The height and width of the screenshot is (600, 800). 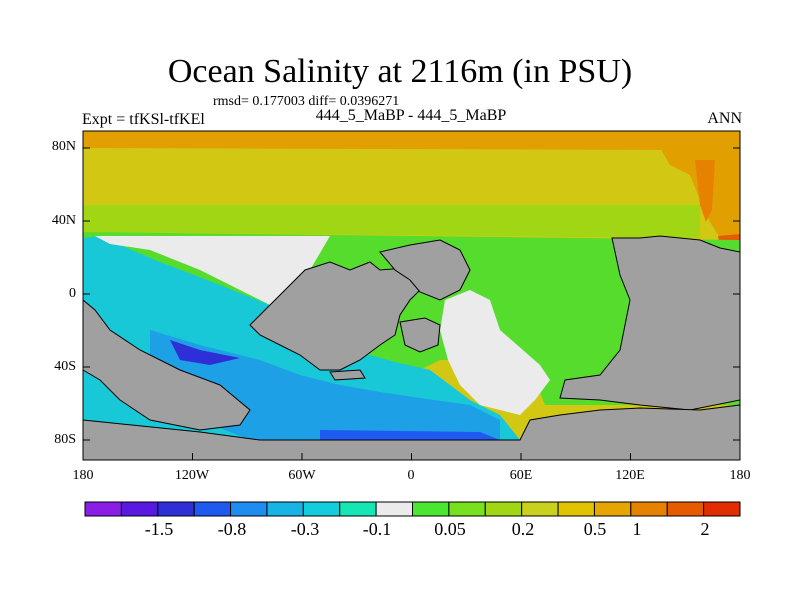 What do you see at coordinates (305, 529) in the screenshot?
I see `colorbar-label: -0.3` at bounding box center [305, 529].